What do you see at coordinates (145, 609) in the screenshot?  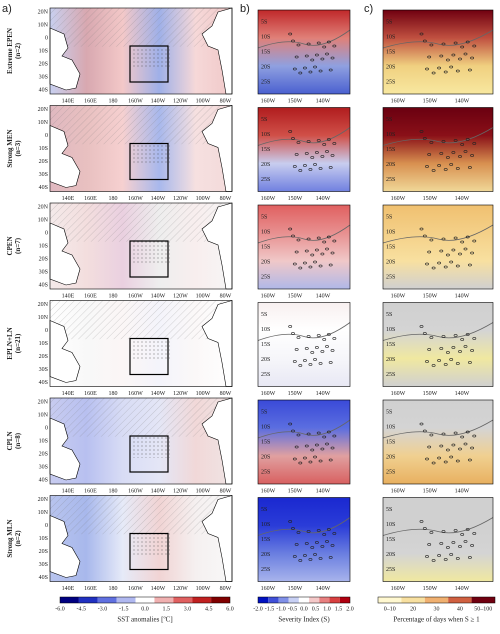 I see `colorbar-tick: 0.0` at bounding box center [145, 609].